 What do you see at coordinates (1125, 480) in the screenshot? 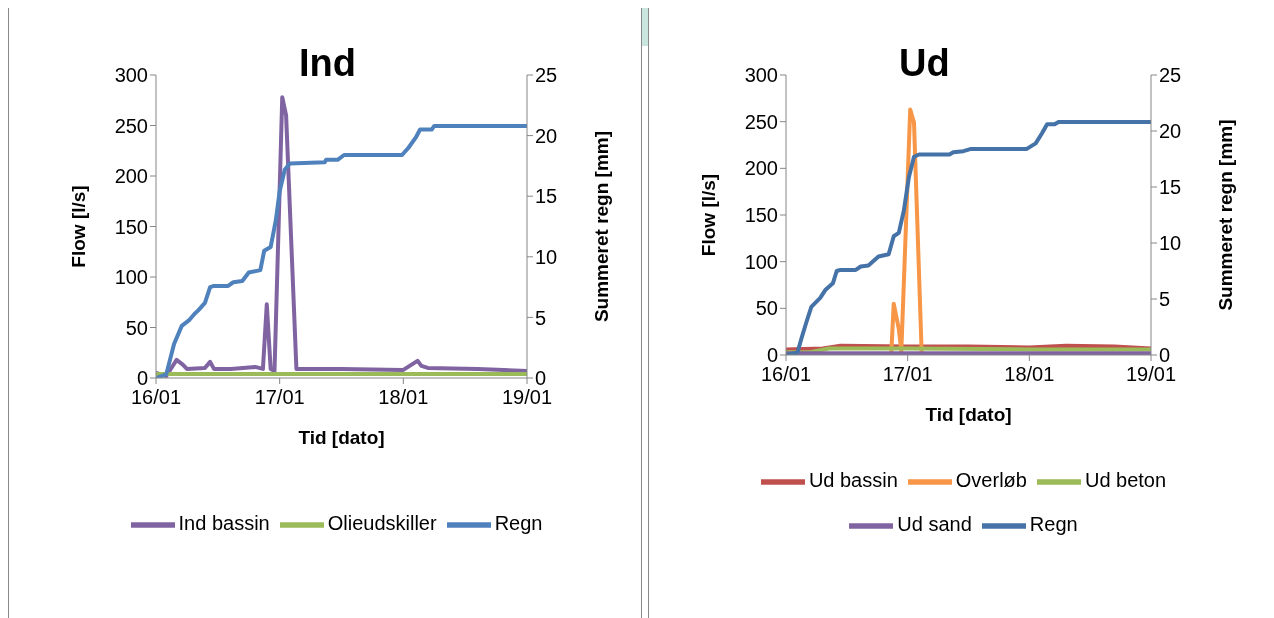
I see `legend-label: Ud beton` at bounding box center [1125, 480].